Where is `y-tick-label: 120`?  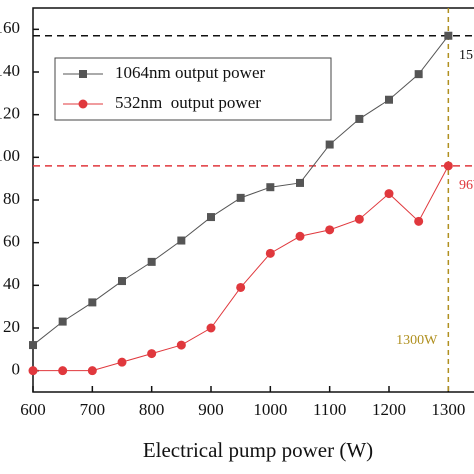
y-tick-label: 120 is located at coordinates (10, 113).